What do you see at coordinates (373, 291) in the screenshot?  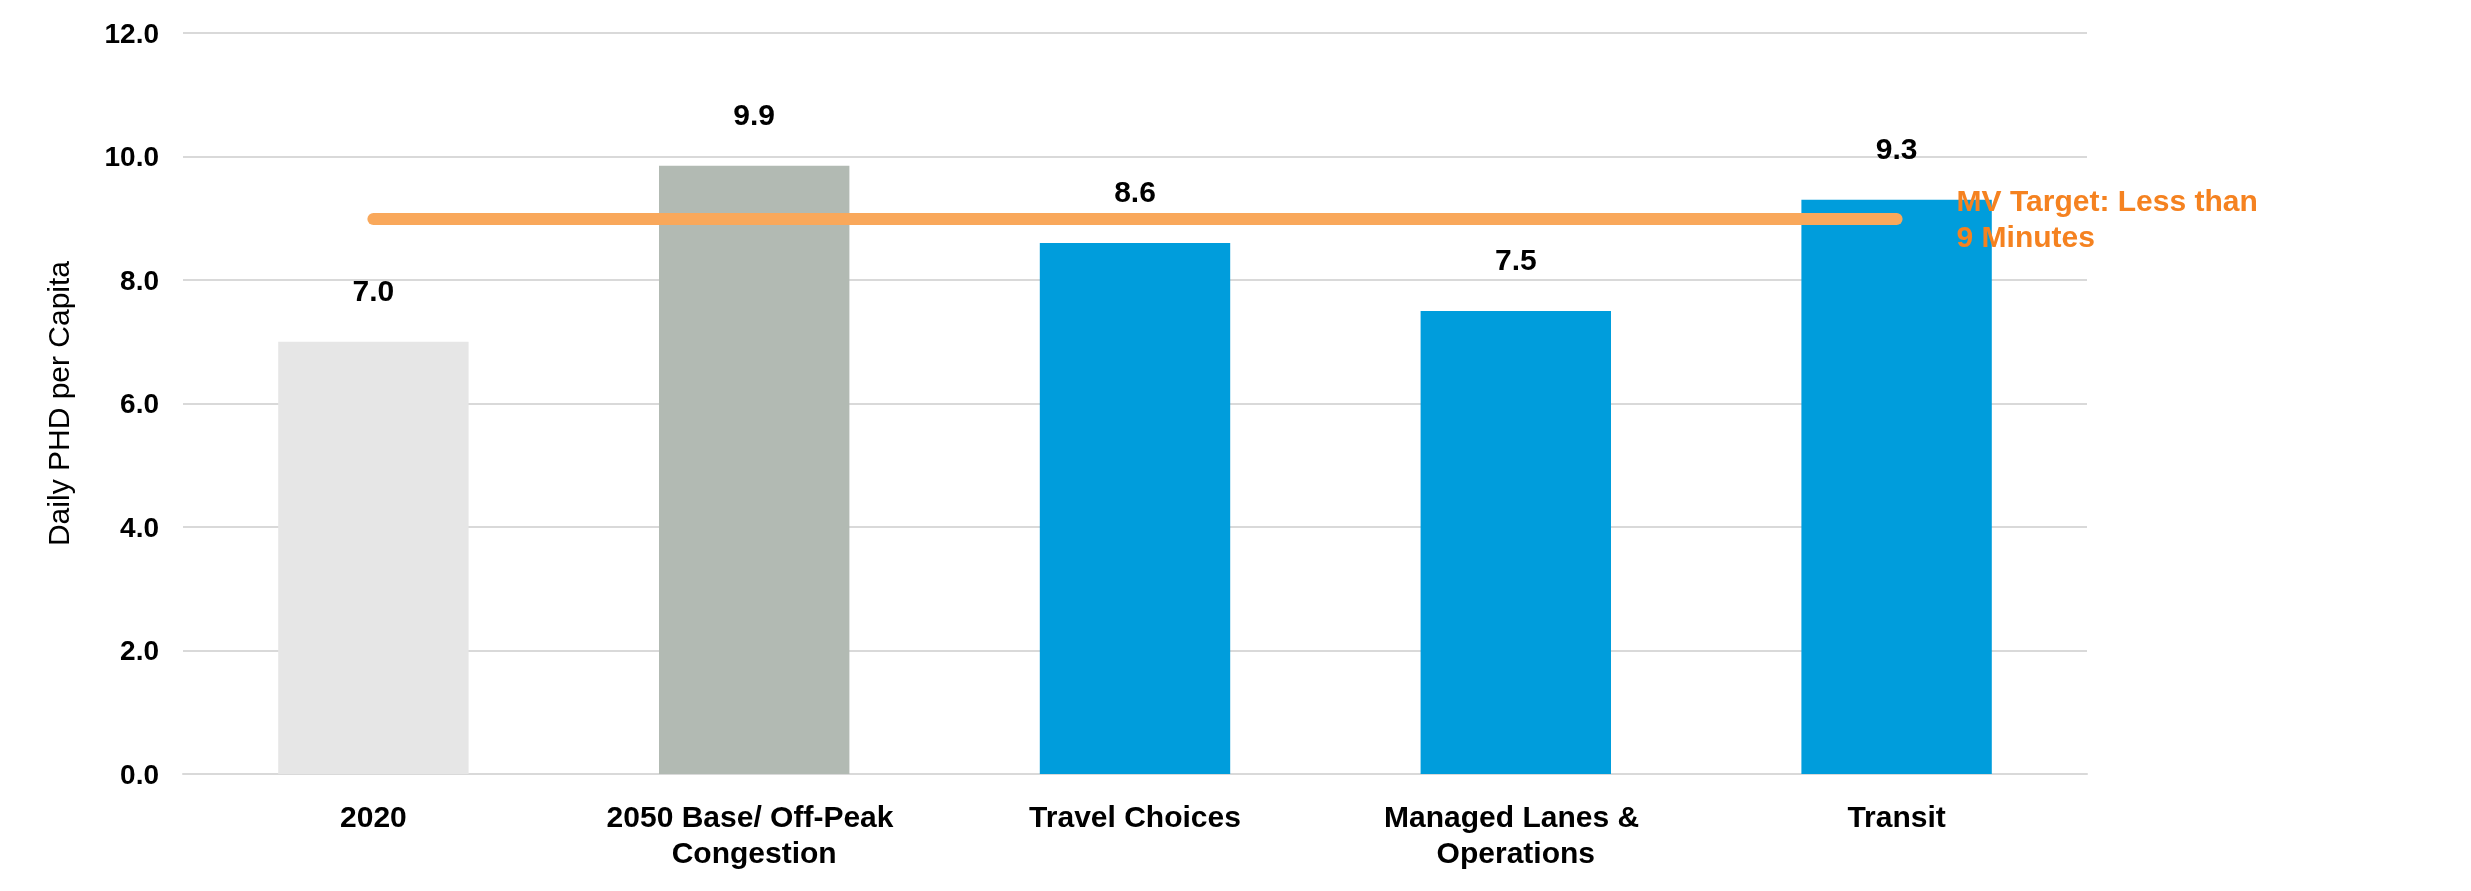 I see `data-label: 7.0` at bounding box center [373, 291].